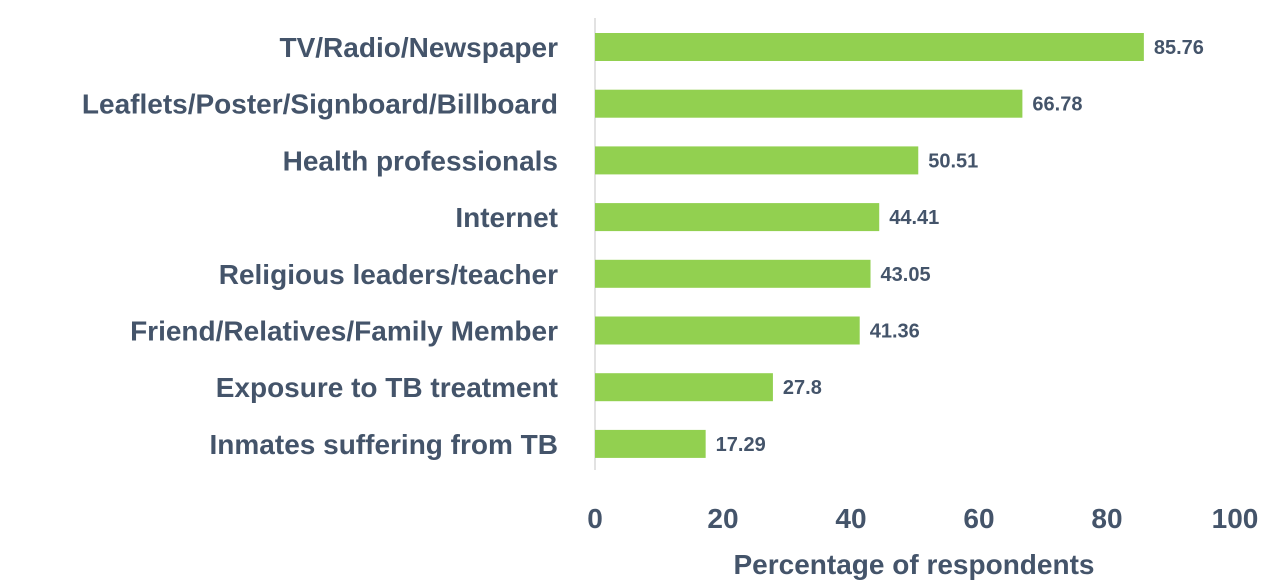 The image size is (1280, 587). What do you see at coordinates (850, 518) in the screenshot?
I see `x-tick-label: 40` at bounding box center [850, 518].